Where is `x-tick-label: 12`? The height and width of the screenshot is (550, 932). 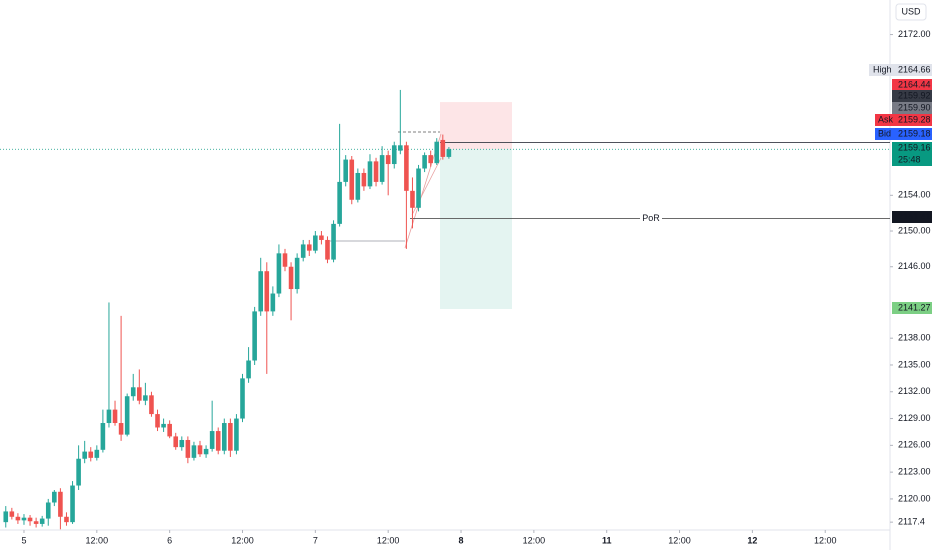
x-tick-label: 12 is located at coordinates (752, 540).